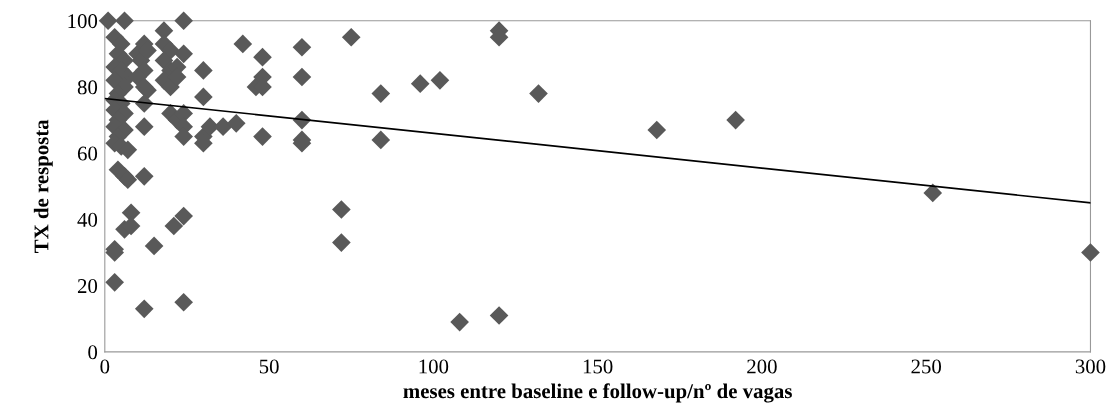  I want to click on y-tick-label: 40, so click(87, 219).